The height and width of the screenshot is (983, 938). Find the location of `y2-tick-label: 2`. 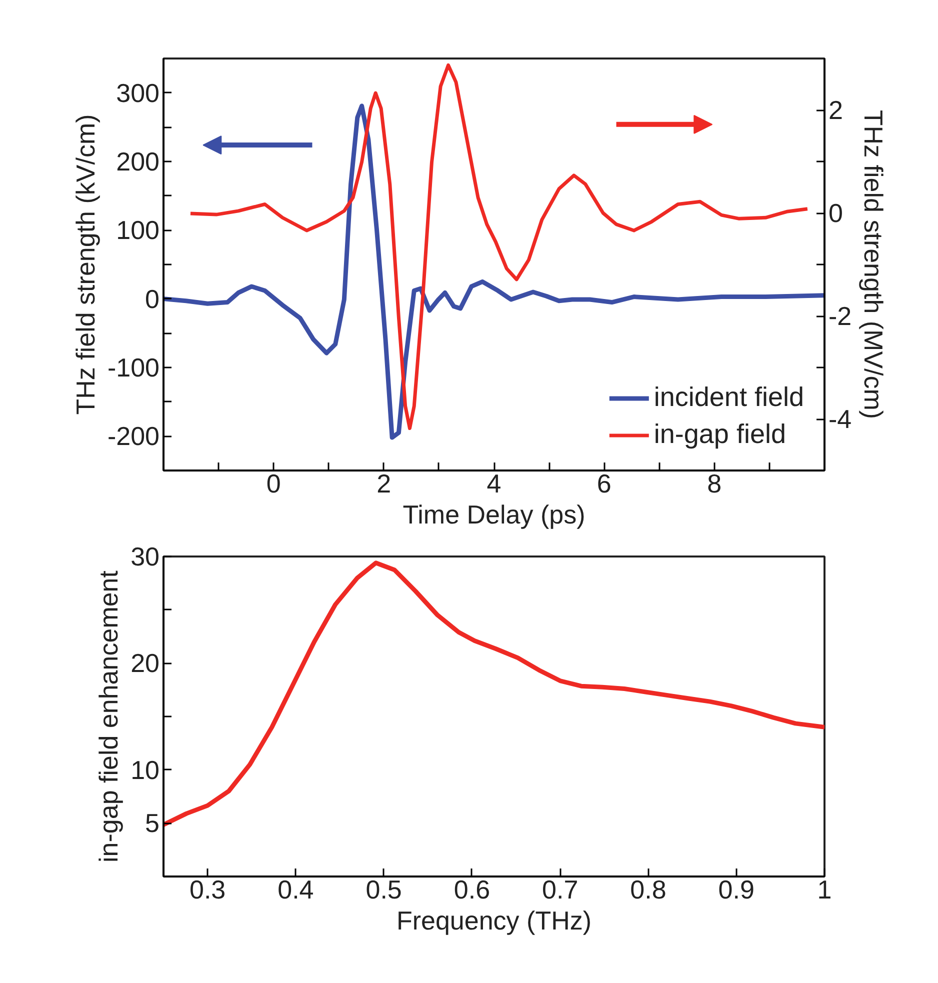

y2-tick-label: 2 is located at coordinates (835, 110).